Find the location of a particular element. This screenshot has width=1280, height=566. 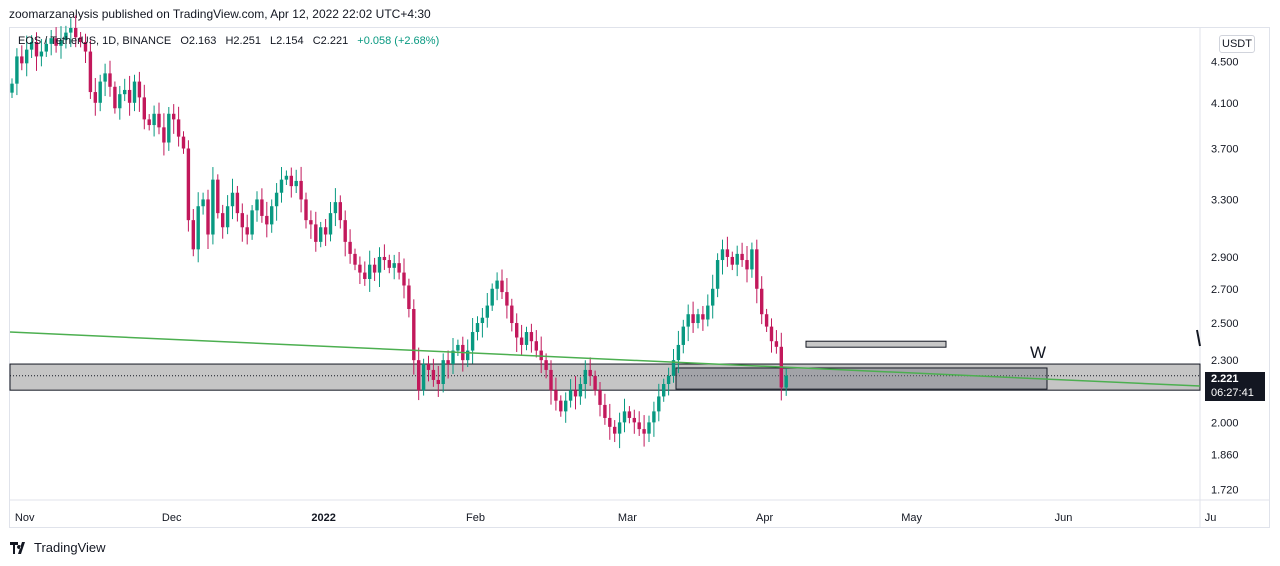

drawing-fragment is located at coordinates (1198, 338).